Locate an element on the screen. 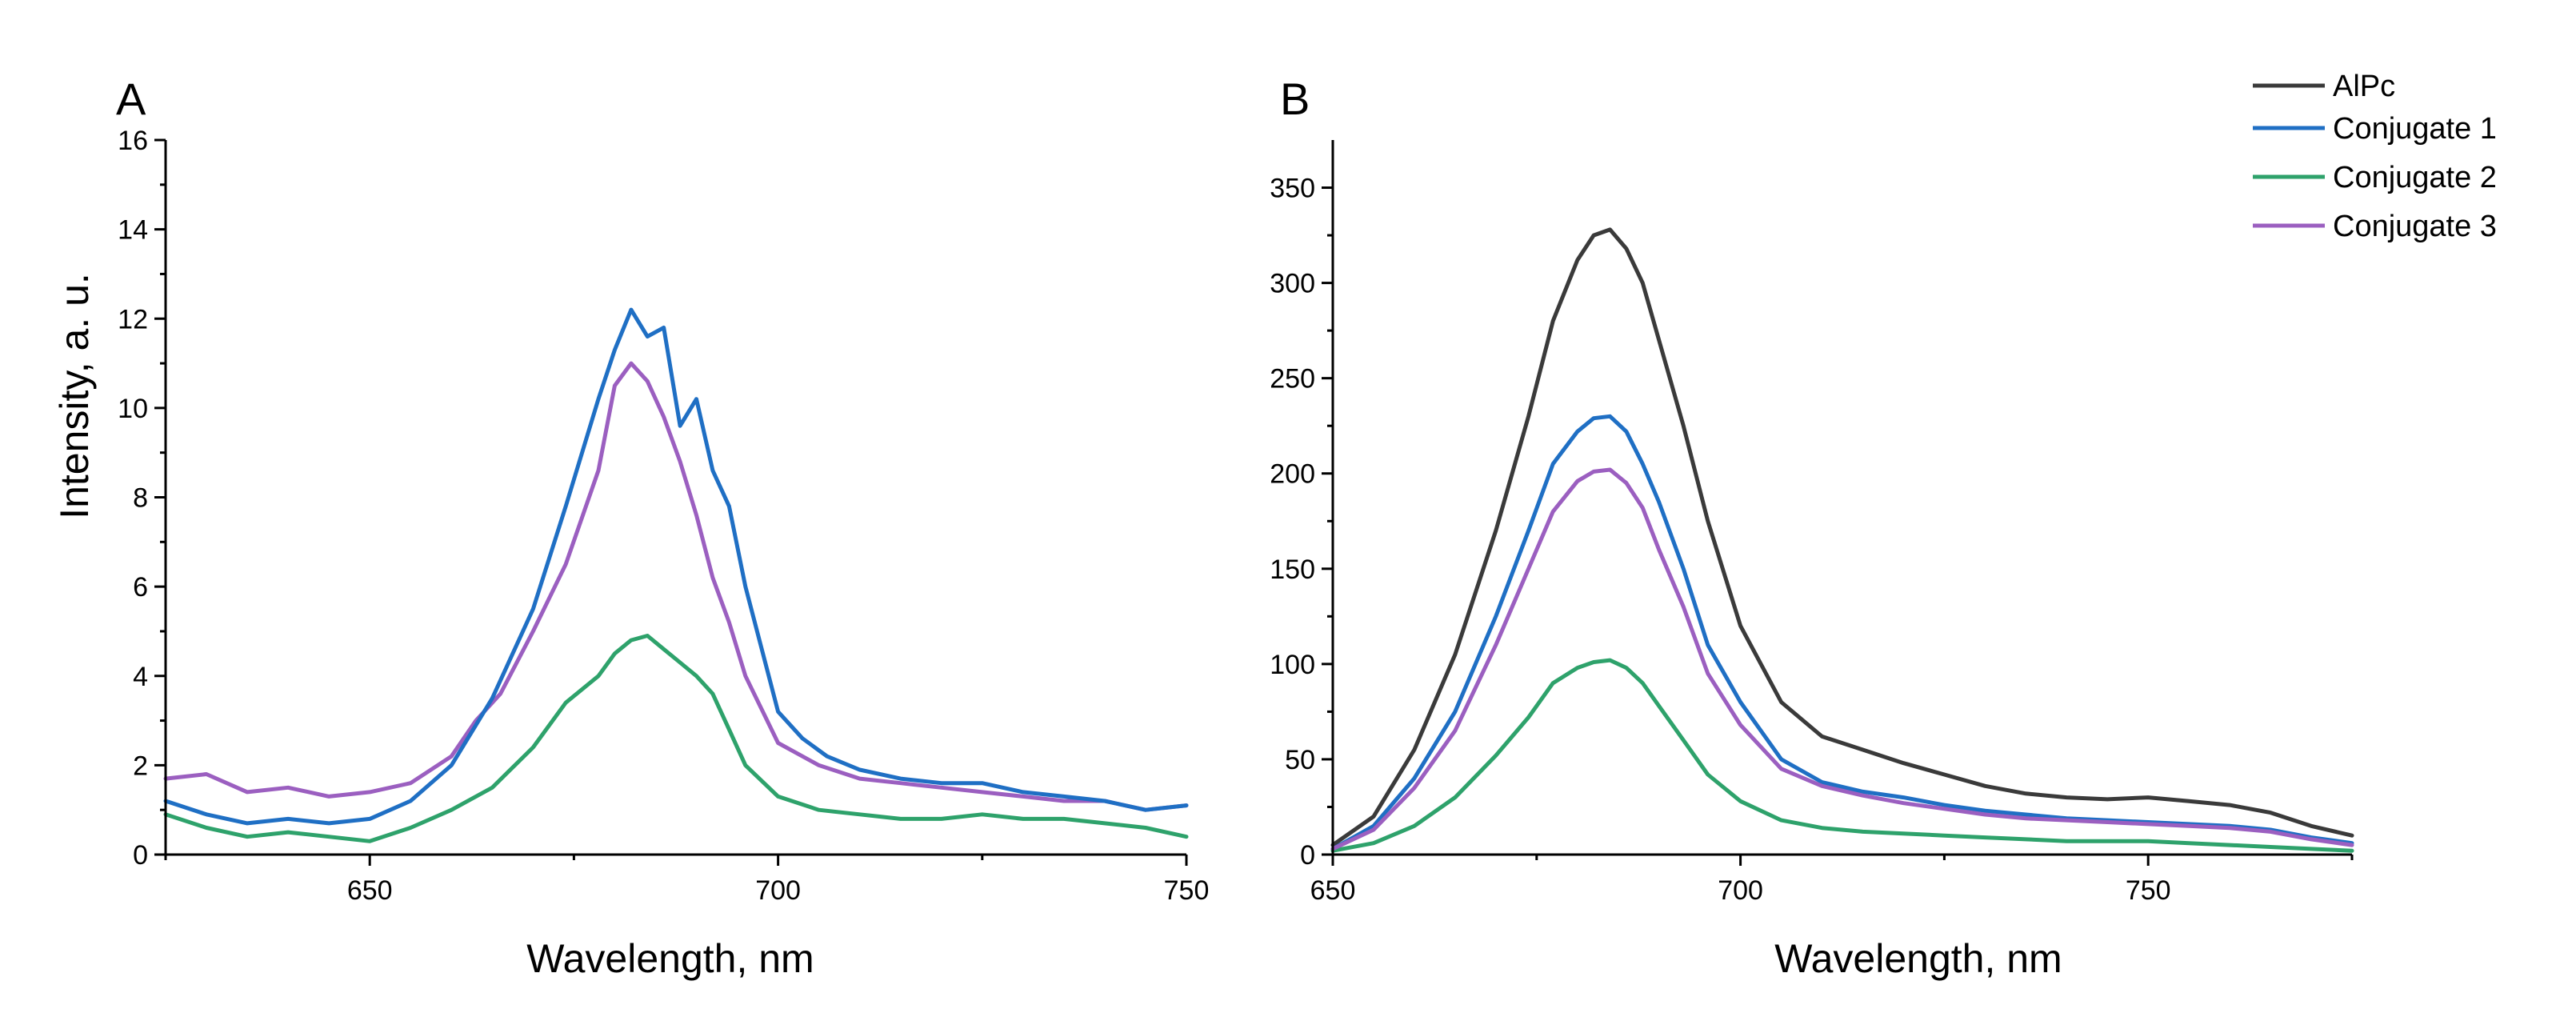  panel-b-y-tick-label: 300 is located at coordinates (1292, 284).